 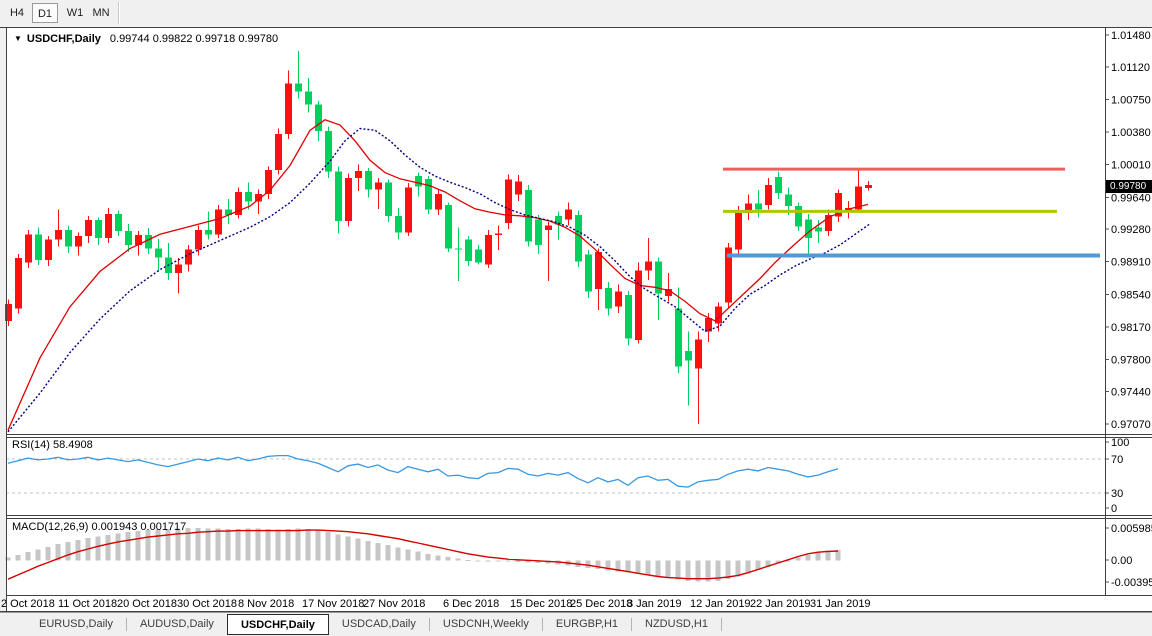 I want to click on timeframe-button-w1: W1, so click(x=75, y=13).